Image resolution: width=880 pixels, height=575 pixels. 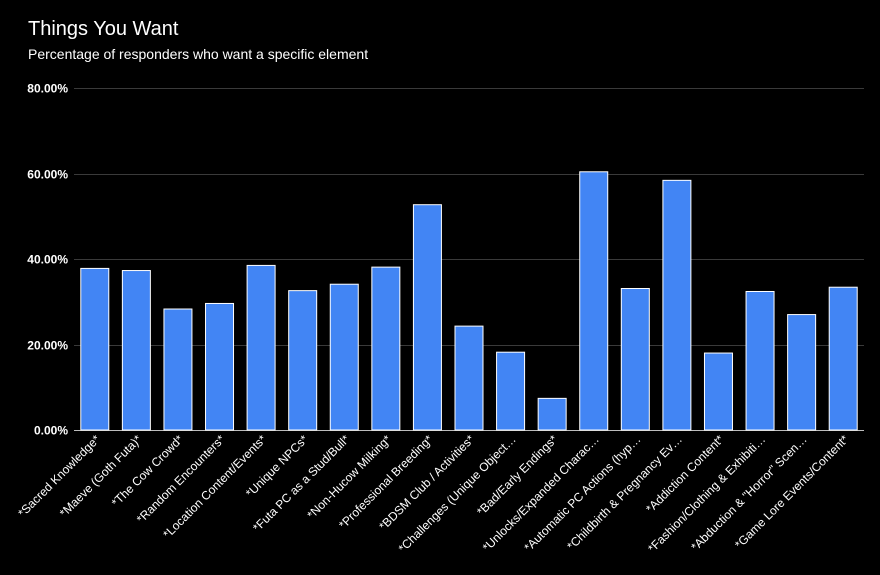 I want to click on y-tick-label: 60.00%, so click(x=47, y=175).